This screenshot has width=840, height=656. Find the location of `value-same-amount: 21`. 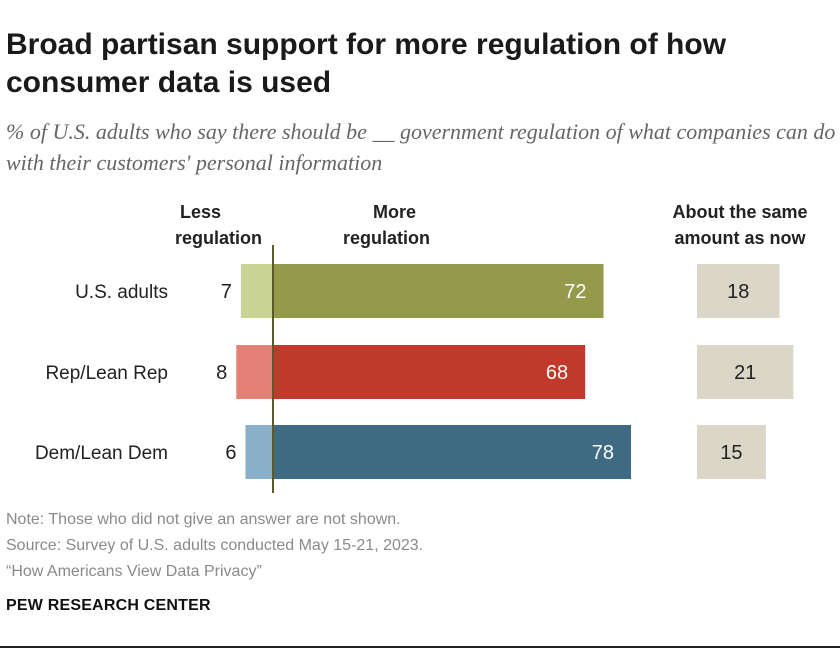

value-same-amount: 21 is located at coordinates (745, 373).